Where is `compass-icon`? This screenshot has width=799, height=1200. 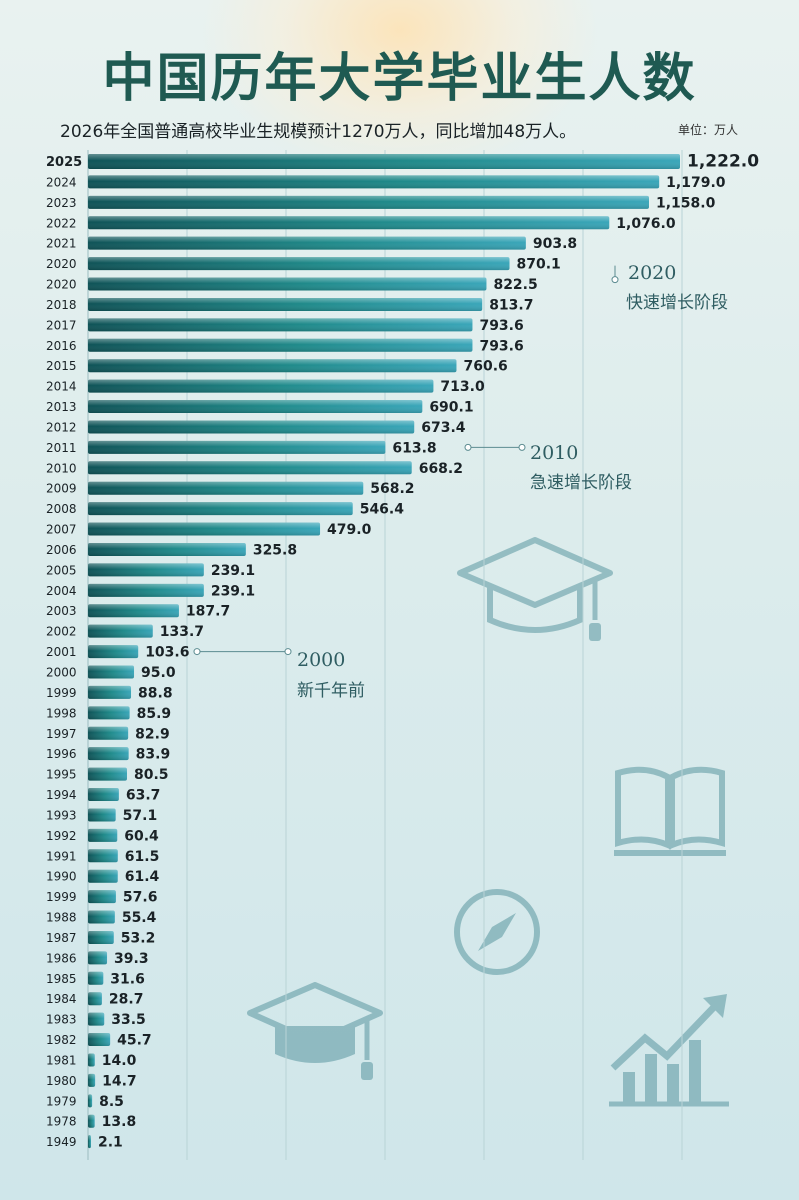 compass-icon is located at coordinates (497, 932).